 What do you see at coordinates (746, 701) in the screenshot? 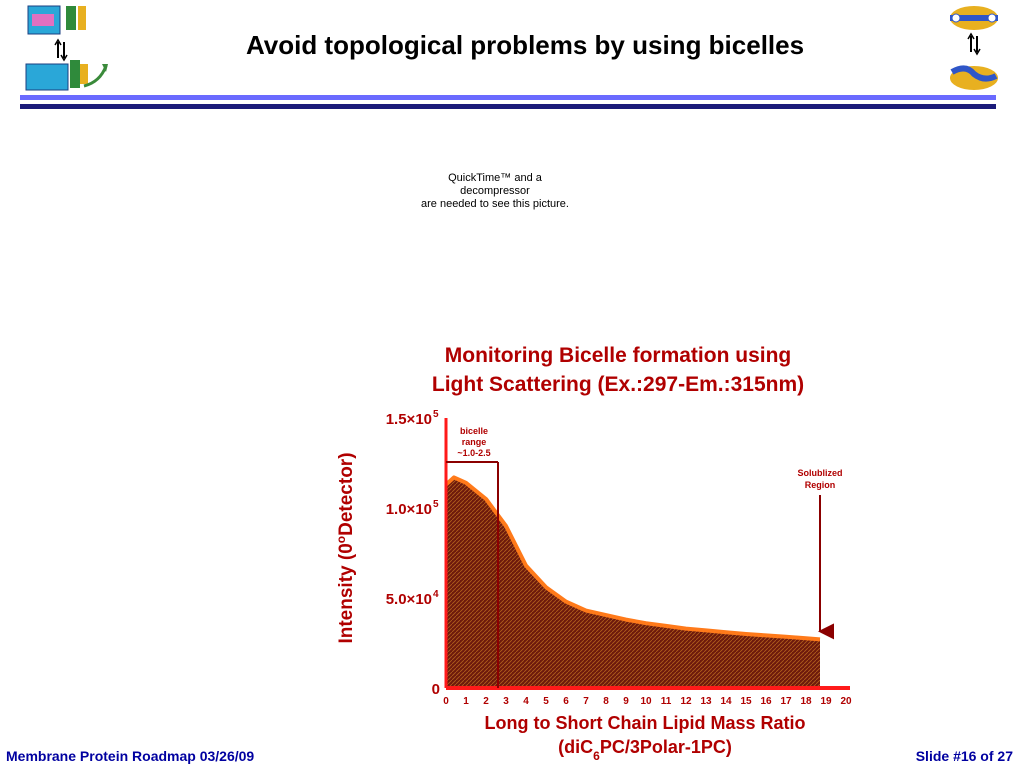
I see `x-tick-label: 15` at bounding box center [746, 701].